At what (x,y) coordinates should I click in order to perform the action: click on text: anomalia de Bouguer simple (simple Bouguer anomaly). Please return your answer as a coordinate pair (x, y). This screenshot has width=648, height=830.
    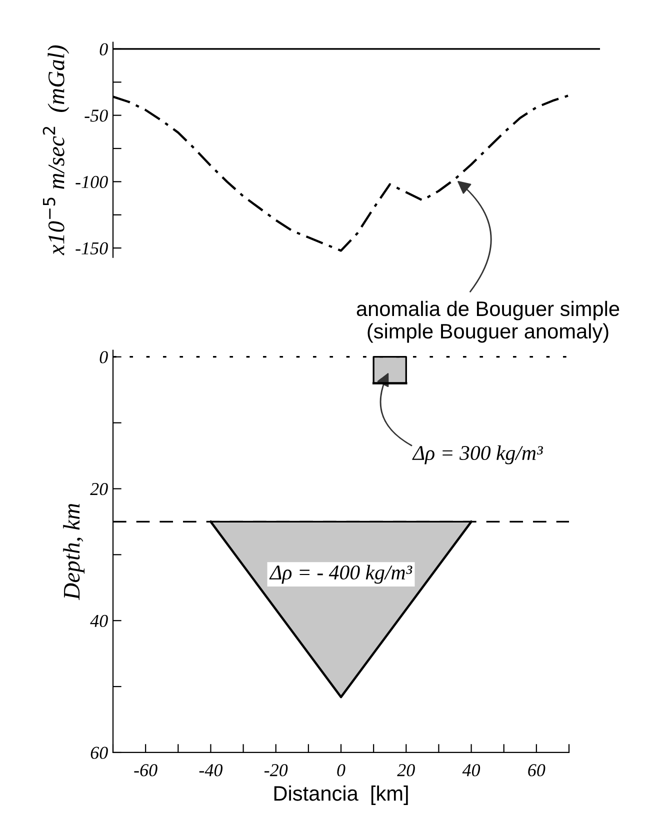
    Looking at the image, I should click on (488, 321).